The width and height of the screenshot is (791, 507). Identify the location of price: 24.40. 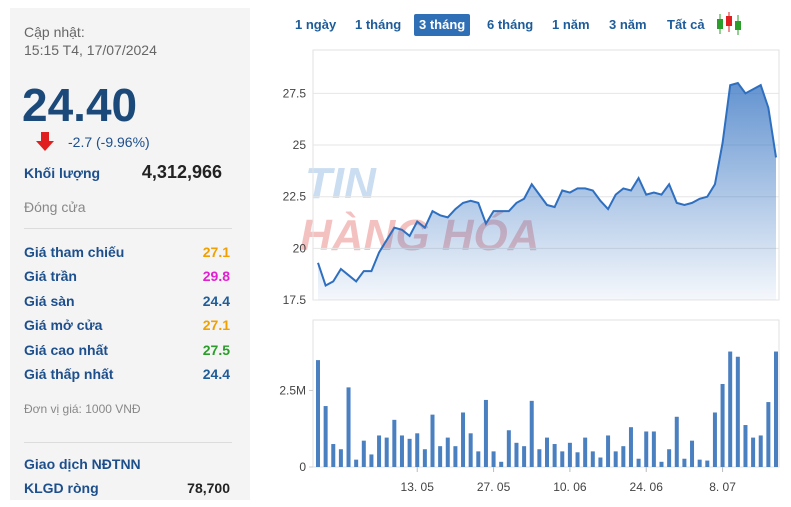
(80, 105).